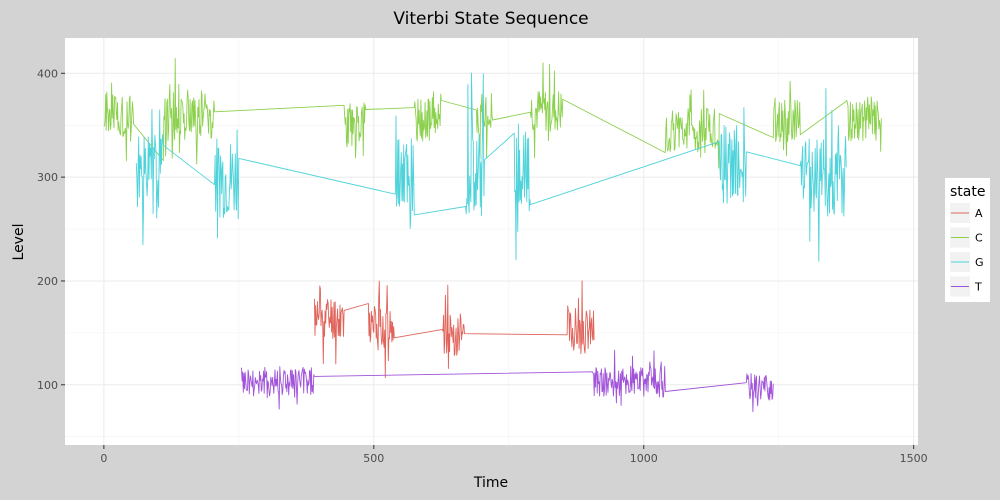 The width and height of the screenshot is (1000, 500). Describe the element at coordinates (47, 281) in the screenshot. I see `y-tick-label: 200` at that location.